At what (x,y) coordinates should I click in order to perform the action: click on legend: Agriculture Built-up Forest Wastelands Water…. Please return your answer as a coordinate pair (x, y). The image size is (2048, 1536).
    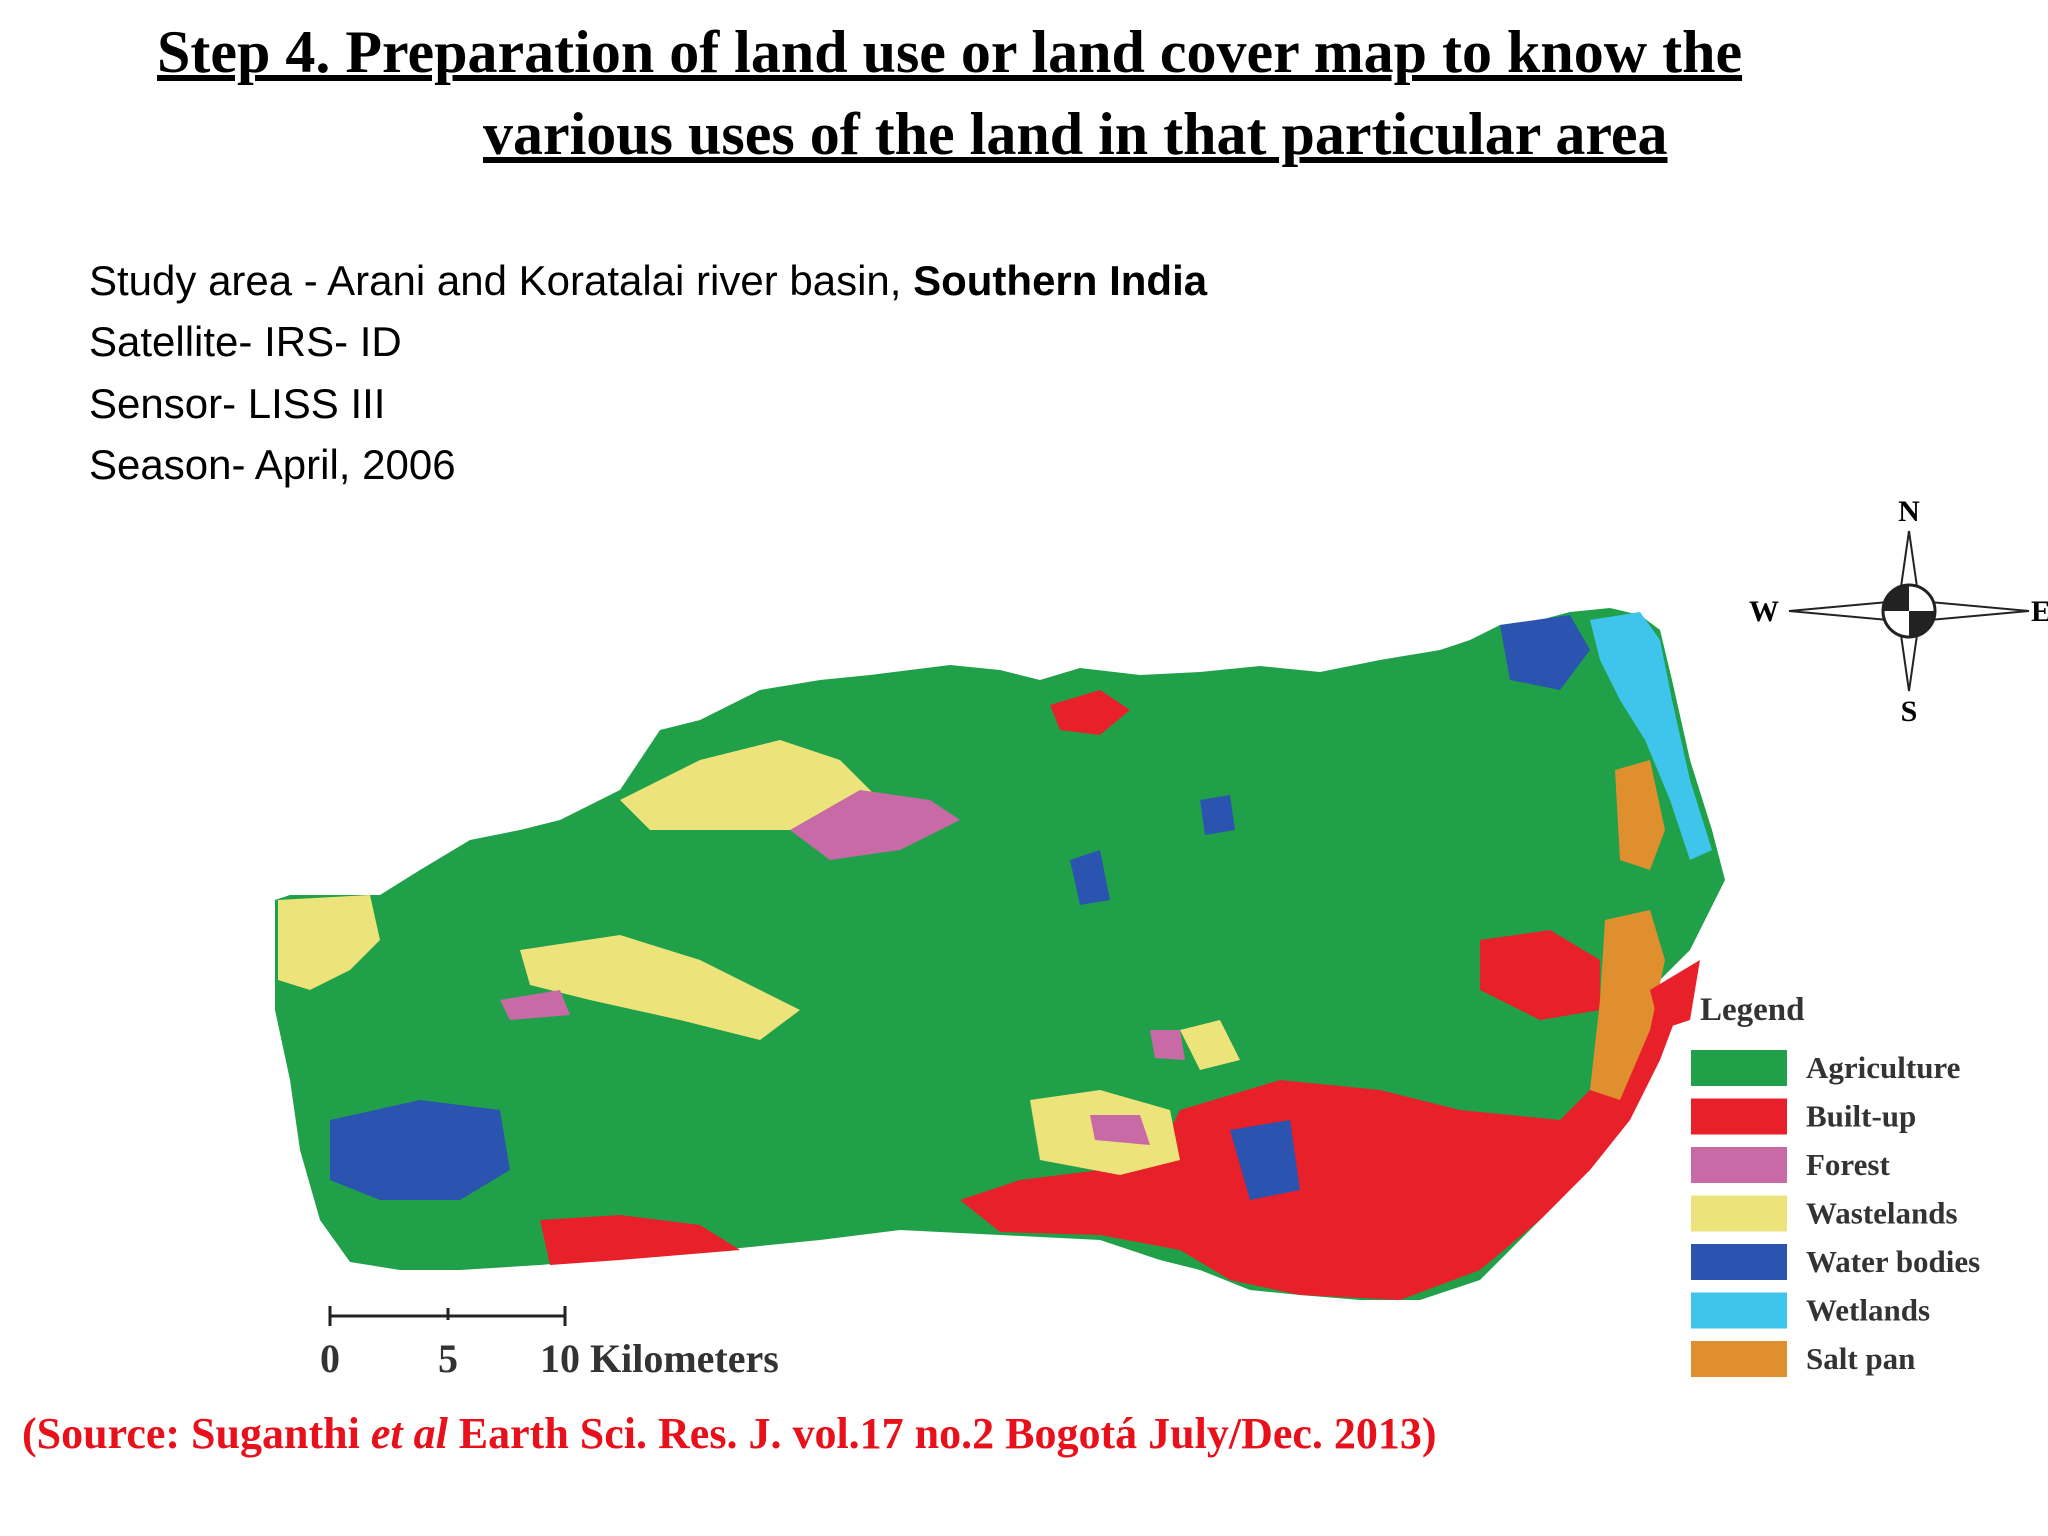
    Looking at the image, I should click on (1835, 1213).